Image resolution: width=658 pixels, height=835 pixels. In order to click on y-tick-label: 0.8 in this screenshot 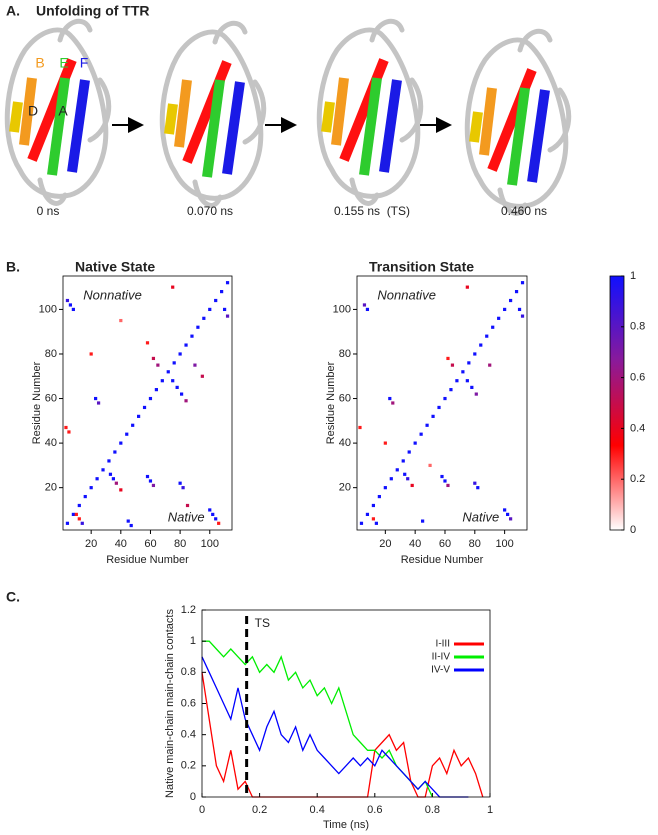, I will do `click(188, 672)`.